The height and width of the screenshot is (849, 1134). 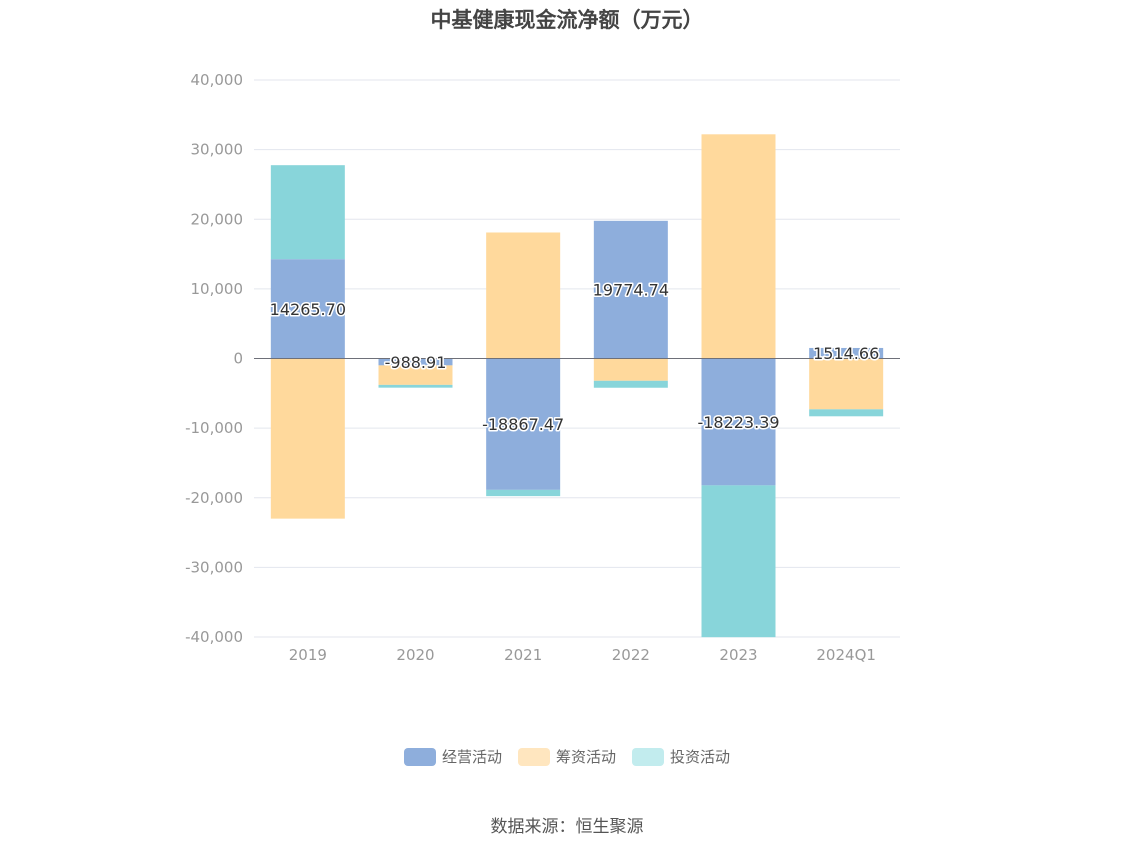 I want to click on data-label-2019: 14265.70, so click(x=308, y=309).